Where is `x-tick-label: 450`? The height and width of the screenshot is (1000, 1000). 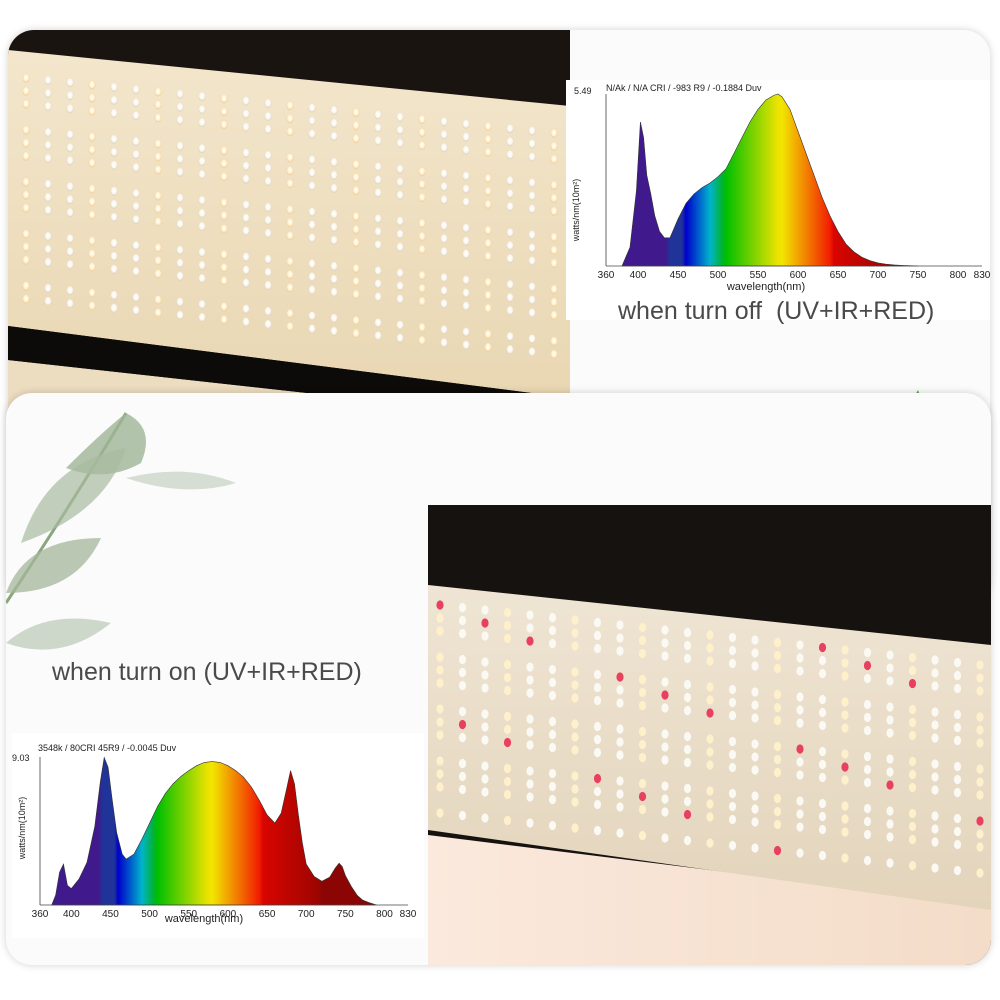
x-tick-label: 450 is located at coordinates (110, 914).